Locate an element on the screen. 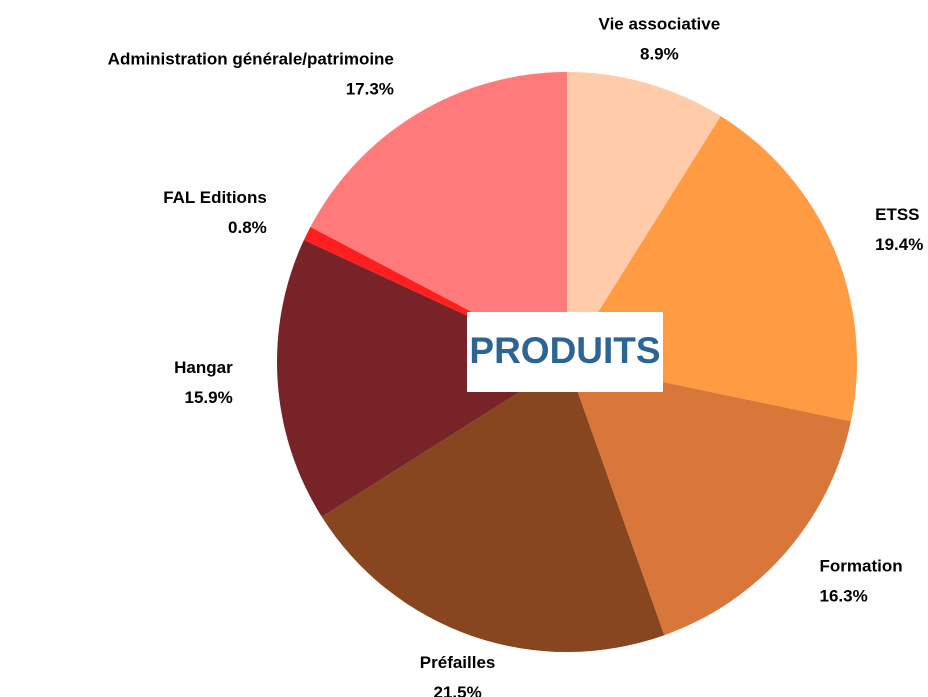 The height and width of the screenshot is (697, 928). slice-label: Formation is located at coordinates (860, 566).